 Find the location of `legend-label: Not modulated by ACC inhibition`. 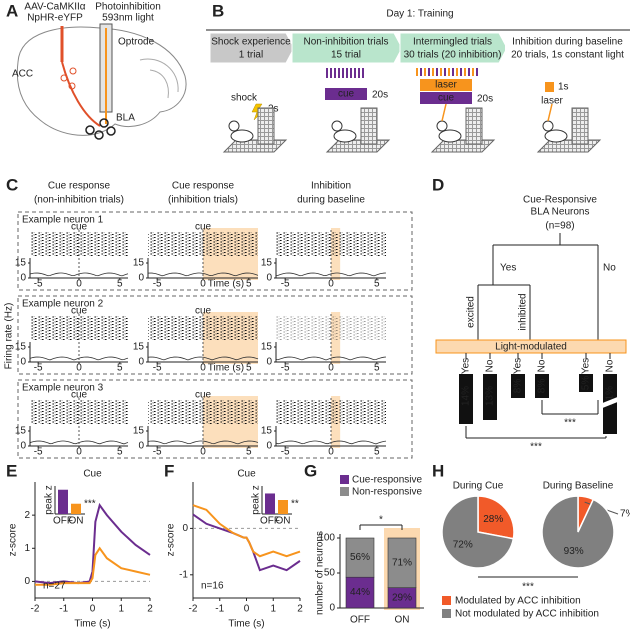

legend-label: Not modulated by ACC inhibition is located at coordinates (527, 614).